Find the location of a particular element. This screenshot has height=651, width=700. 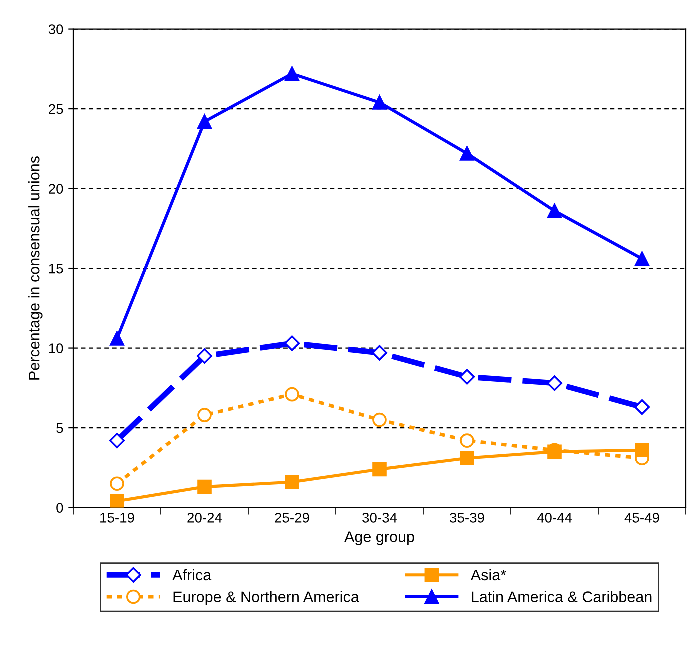

legend-label: Latin America & Caribbean is located at coordinates (562, 596).